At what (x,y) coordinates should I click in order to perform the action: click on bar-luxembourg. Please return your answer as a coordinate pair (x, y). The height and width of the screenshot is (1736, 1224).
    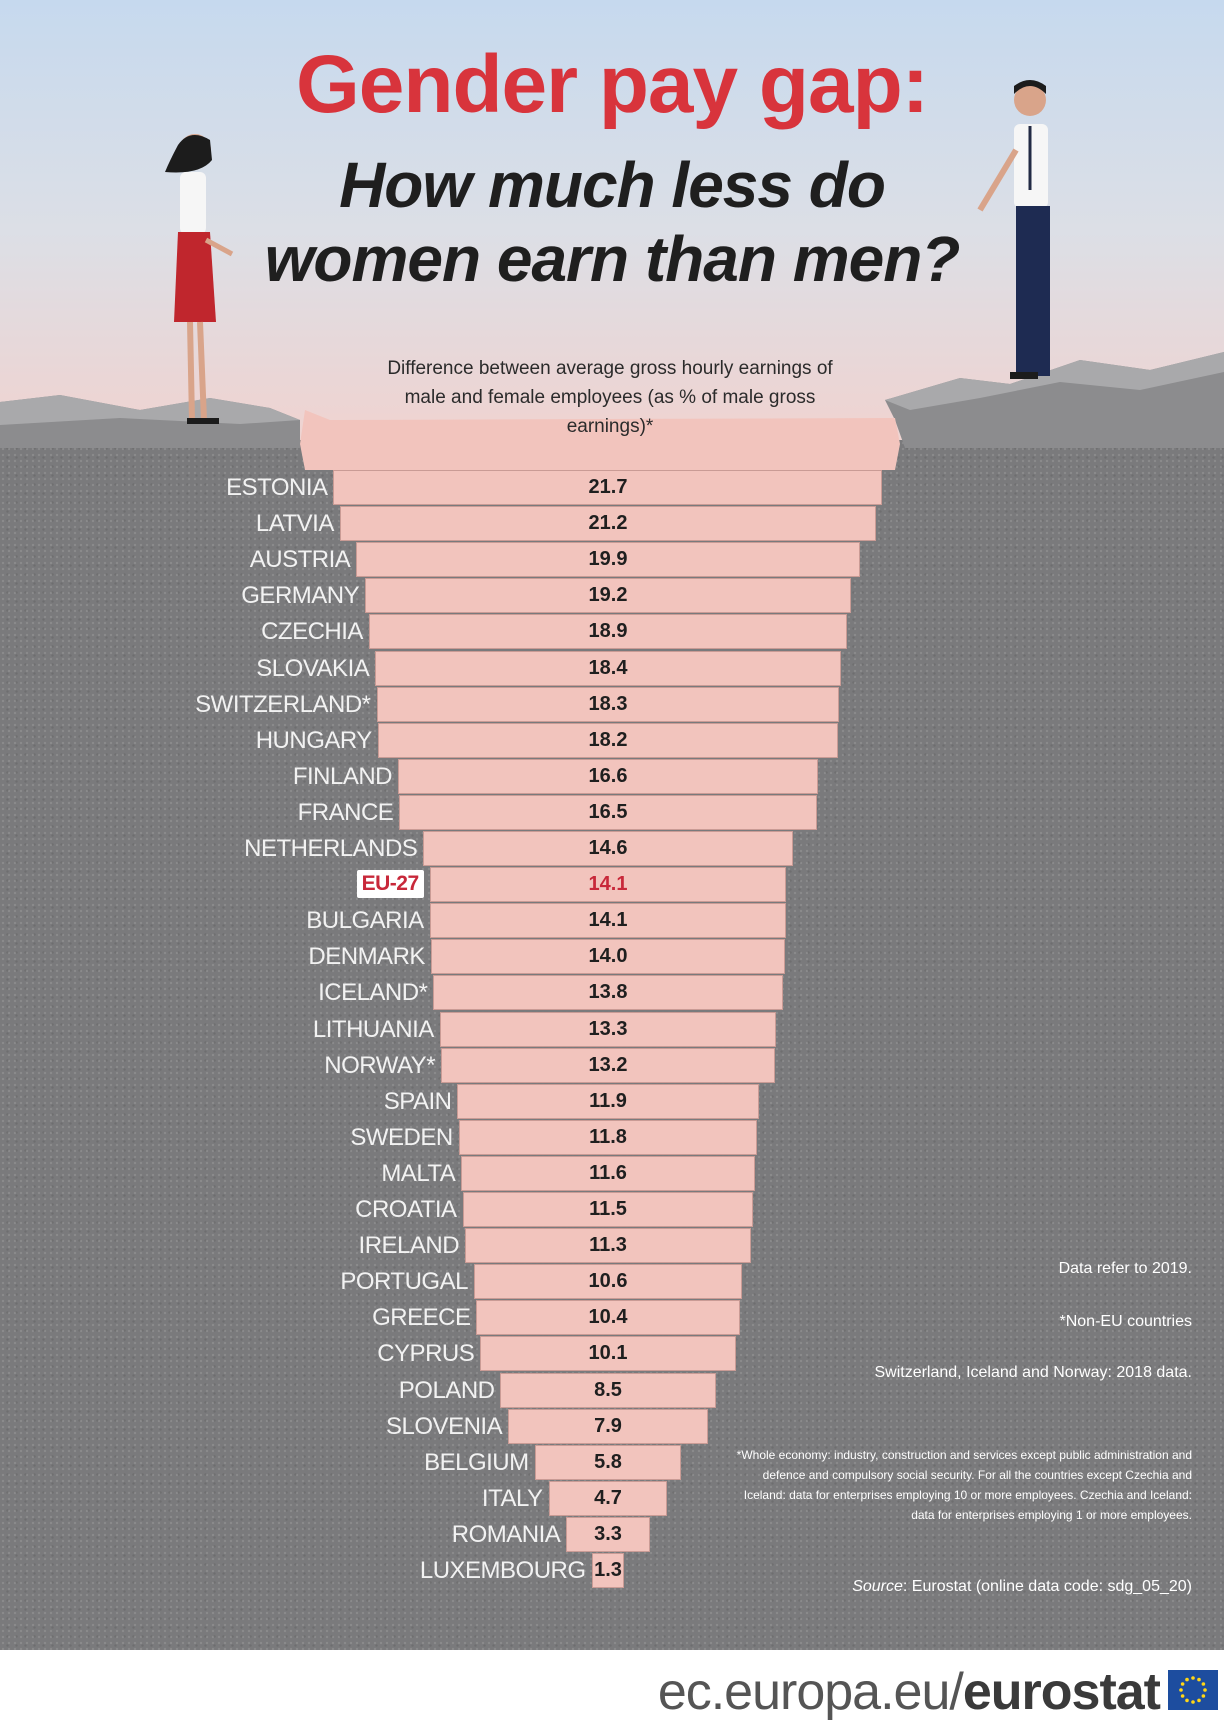
    Looking at the image, I should click on (608, 1570).